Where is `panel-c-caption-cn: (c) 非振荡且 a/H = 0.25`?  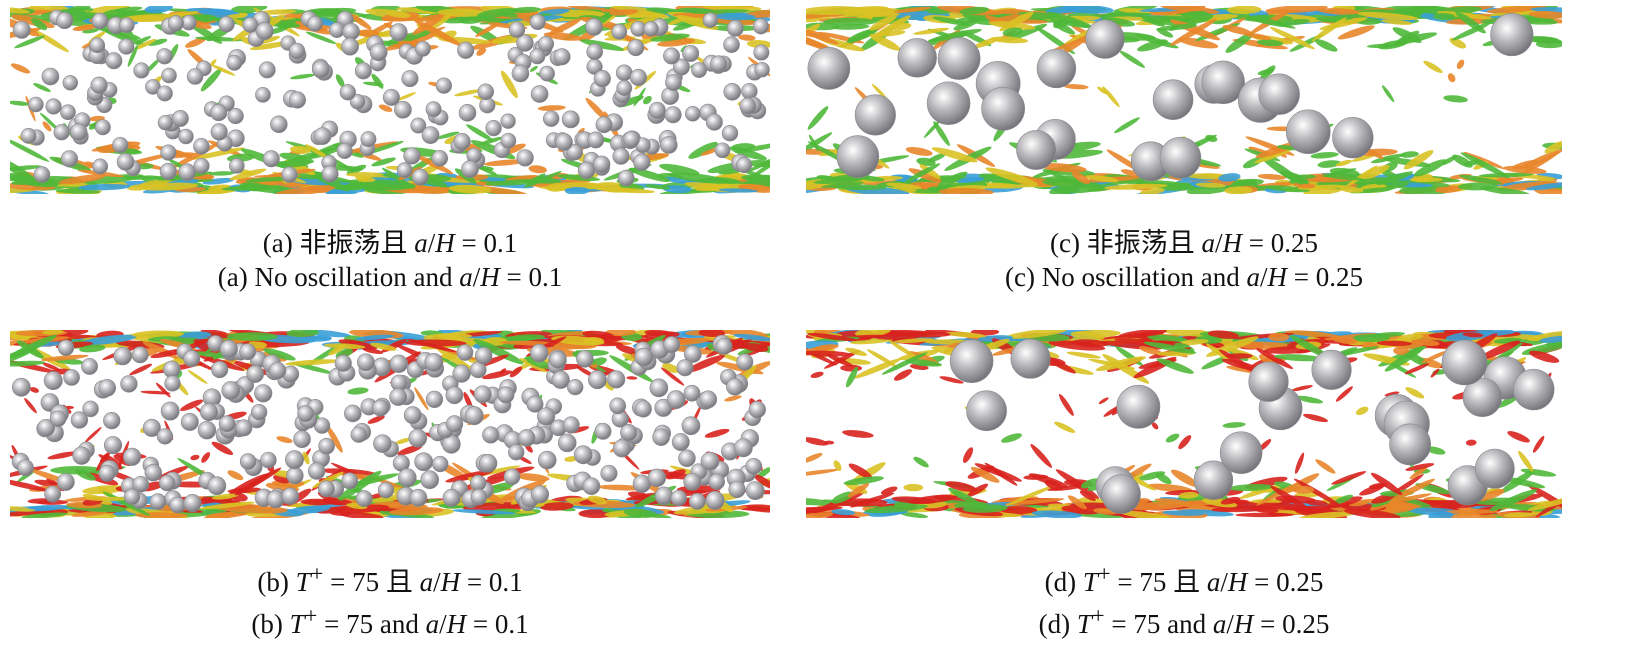
panel-c-caption-cn: (c) 非振荡且 a/H = 0.25 is located at coordinates (1184, 243).